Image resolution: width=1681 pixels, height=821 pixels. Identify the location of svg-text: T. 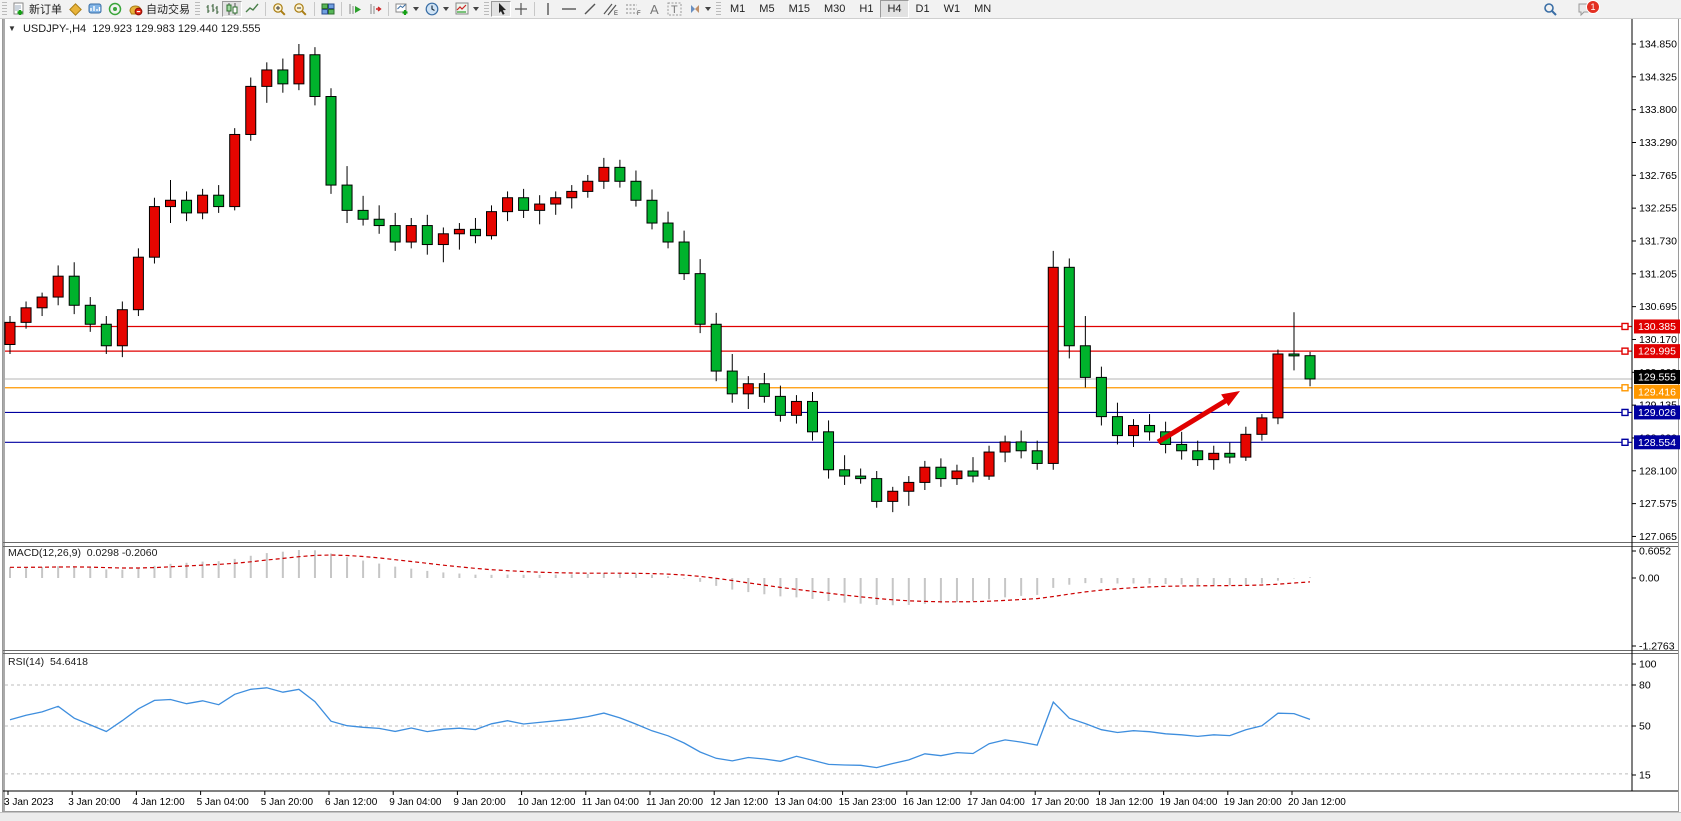
(674, 10).